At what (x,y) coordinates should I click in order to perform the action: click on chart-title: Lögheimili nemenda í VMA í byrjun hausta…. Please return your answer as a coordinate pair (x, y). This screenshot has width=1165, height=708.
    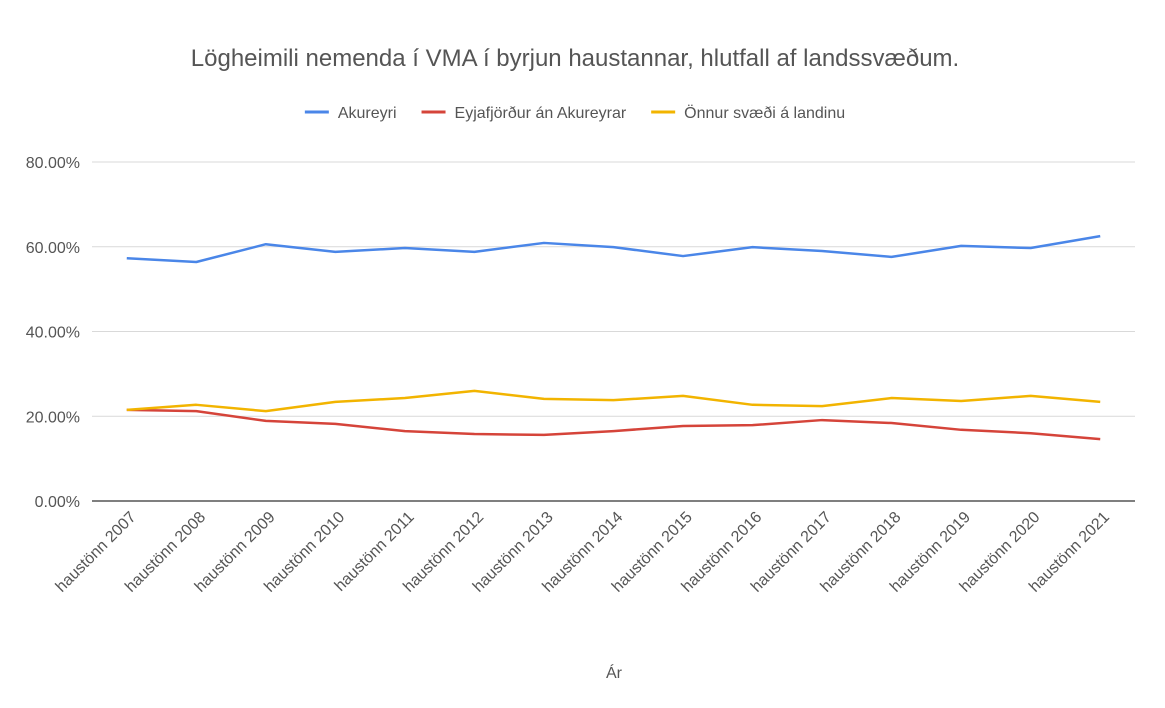
    Looking at the image, I should click on (575, 58).